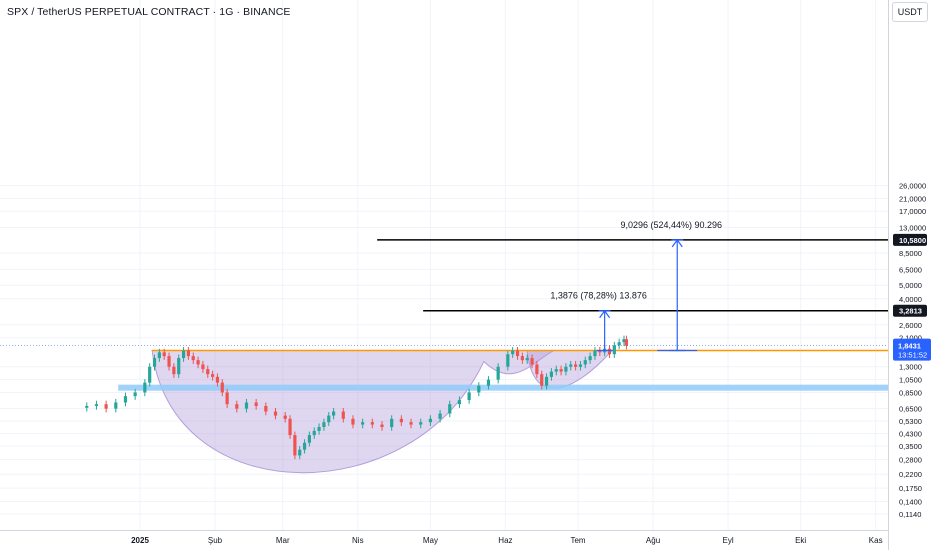 Image resolution: width=932 pixels, height=555 pixels. I want to click on measure-label: 9,0296 (524,44%) 90.296, so click(671, 225).